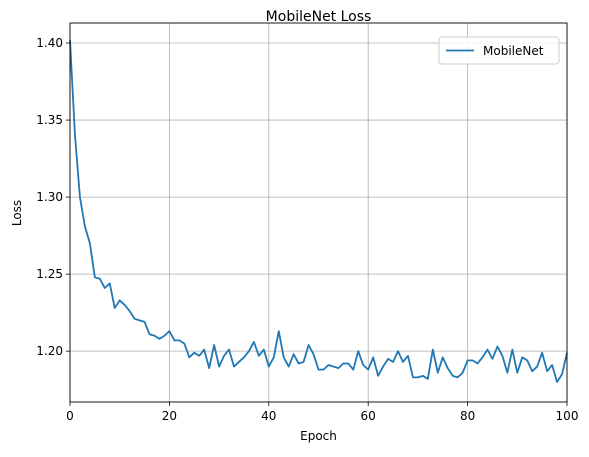 The image size is (589, 457). Describe the element at coordinates (17, 213) in the screenshot. I see `y-axis-label: Loss` at that location.